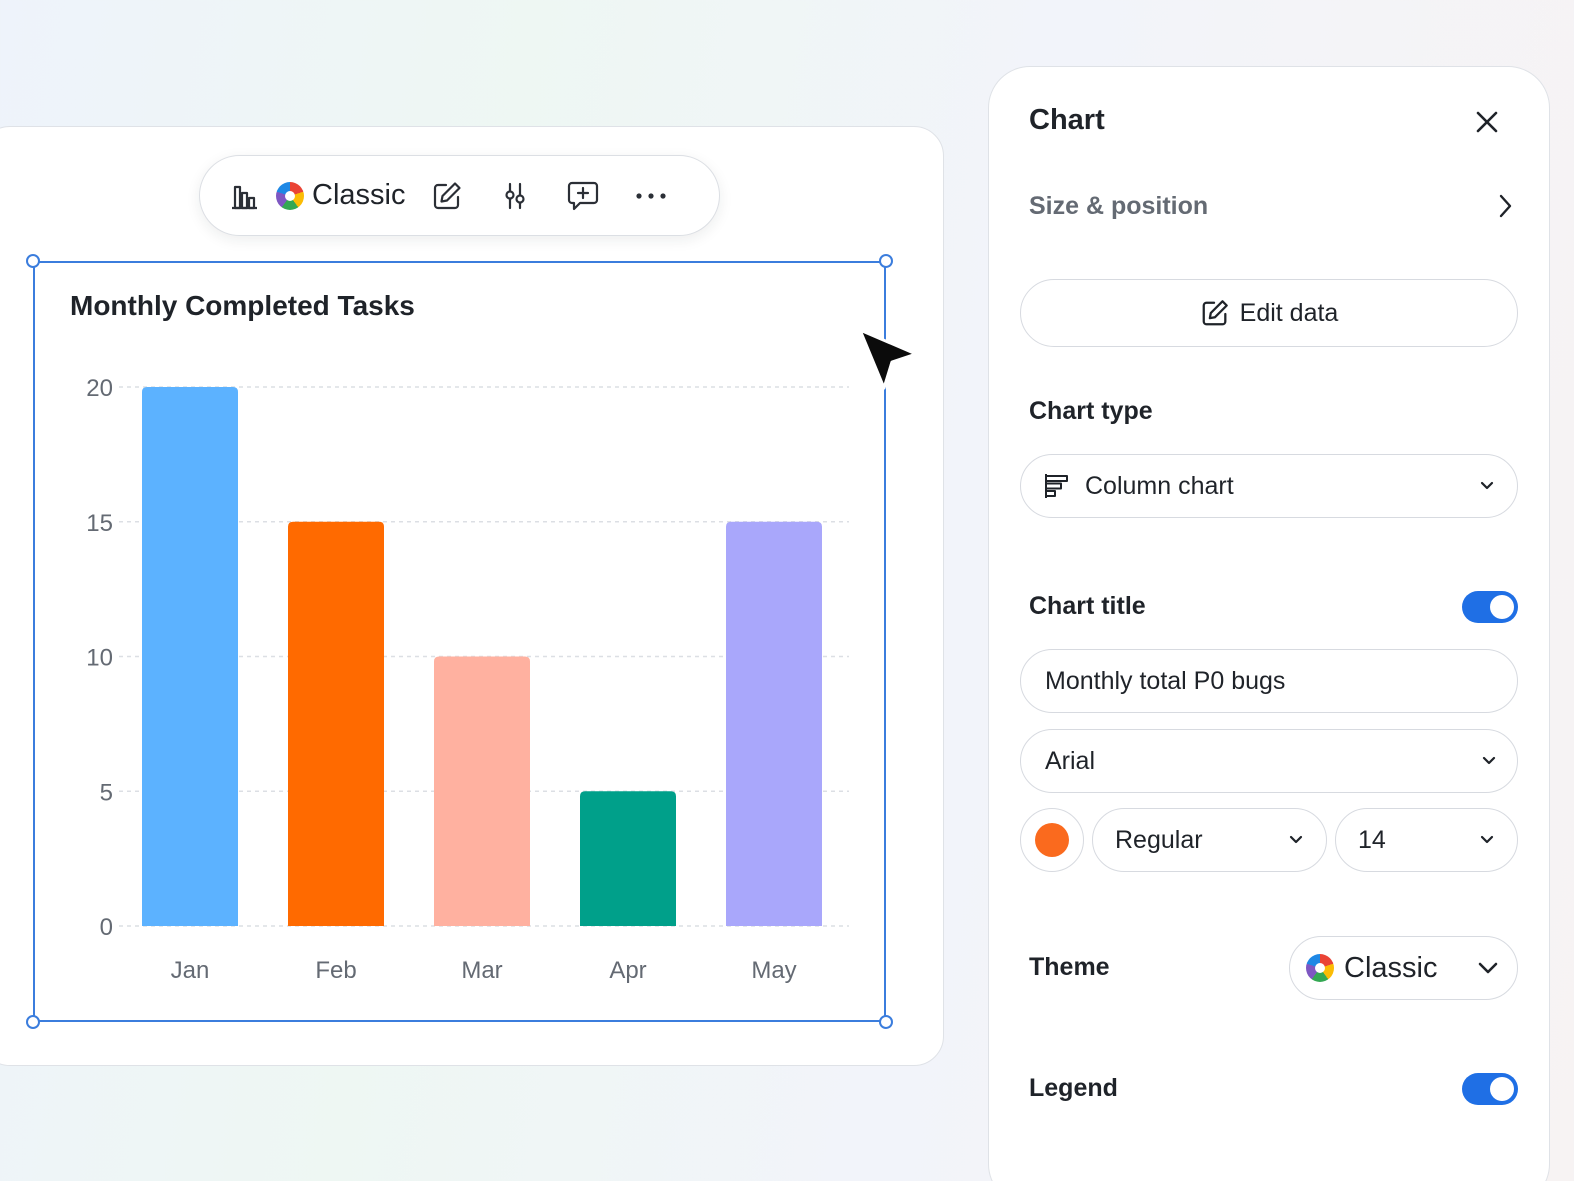 This screenshot has height=1181, width=1574. Describe the element at coordinates (1165, 680) in the screenshot. I see `chart-title-input-value: Monthly total P0 bugs` at that location.